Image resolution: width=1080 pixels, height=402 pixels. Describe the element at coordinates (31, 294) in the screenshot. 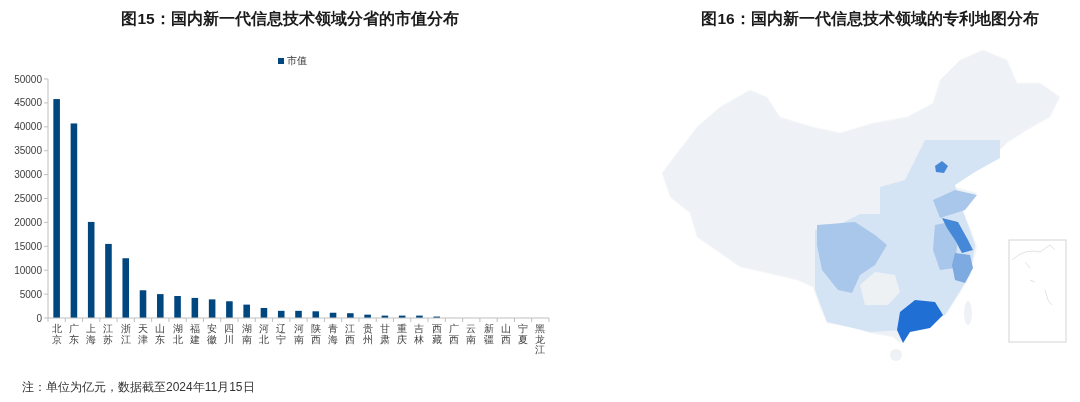

I see `y-tick-label: 5000` at that location.